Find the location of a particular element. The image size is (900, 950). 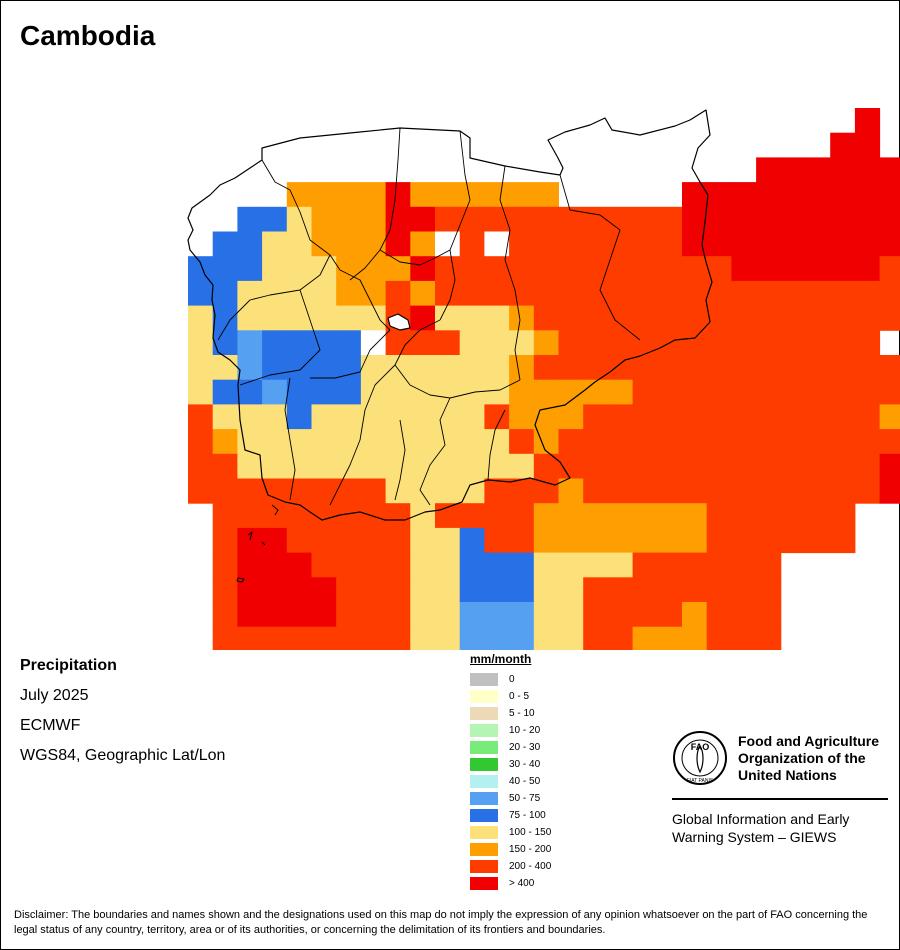

legend-label: 0 - 5 is located at coordinates (519, 696).